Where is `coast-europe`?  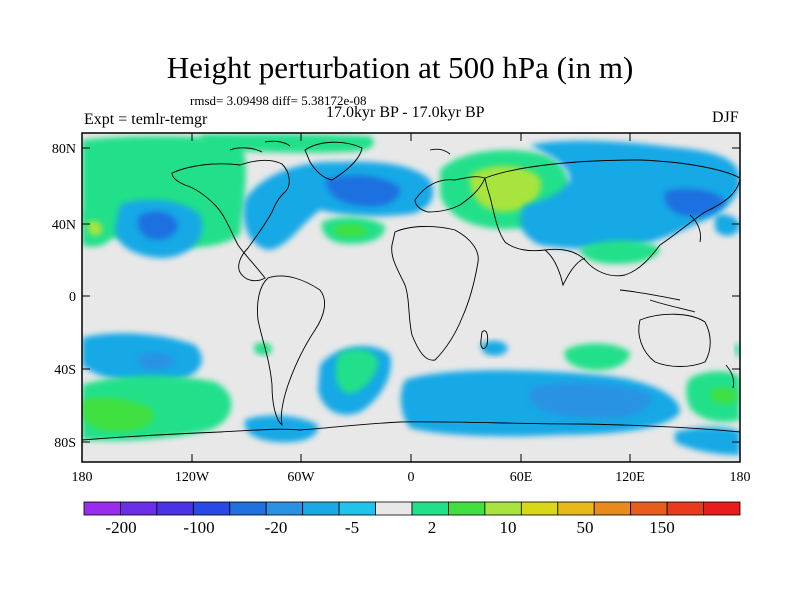 coast-europe is located at coordinates (450, 194).